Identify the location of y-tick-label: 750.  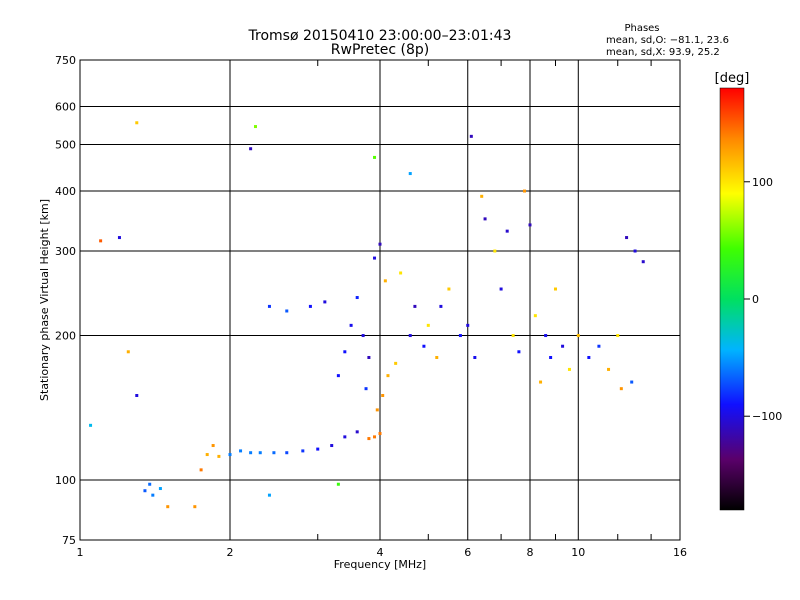
(65, 60).